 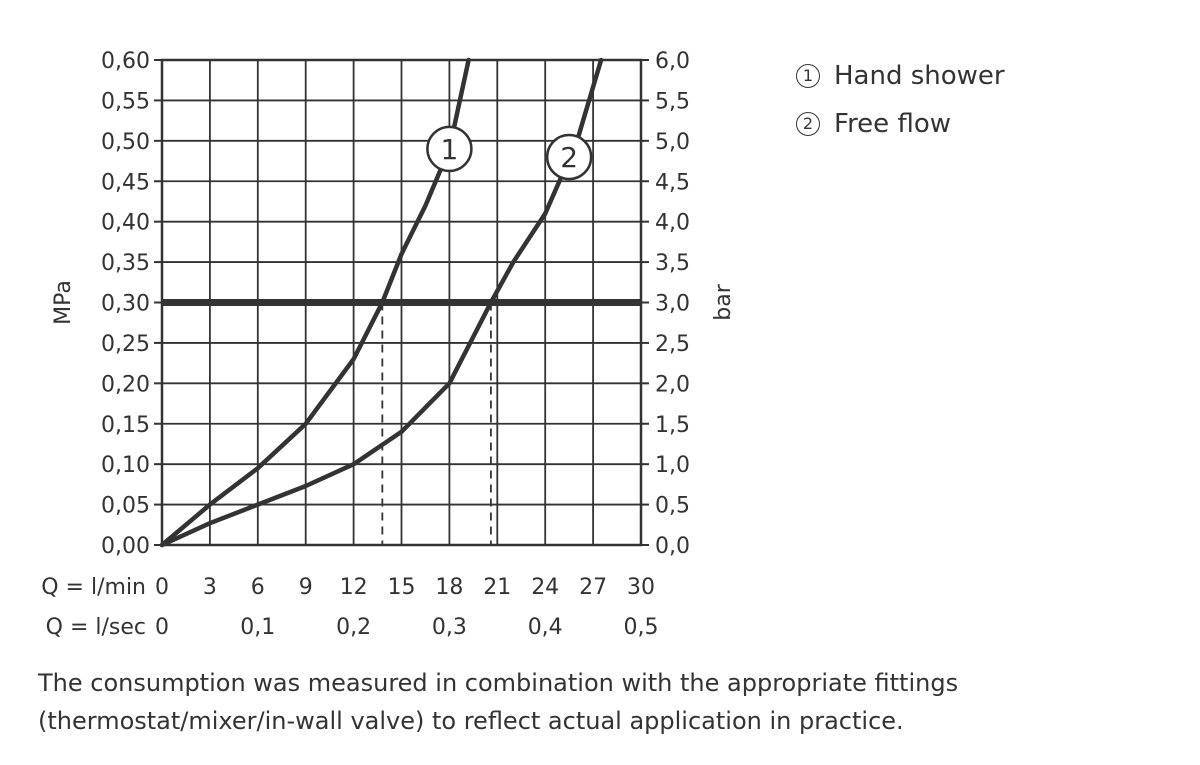 I want to click on legend-label-free-flow: Free flow, so click(x=892, y=124).